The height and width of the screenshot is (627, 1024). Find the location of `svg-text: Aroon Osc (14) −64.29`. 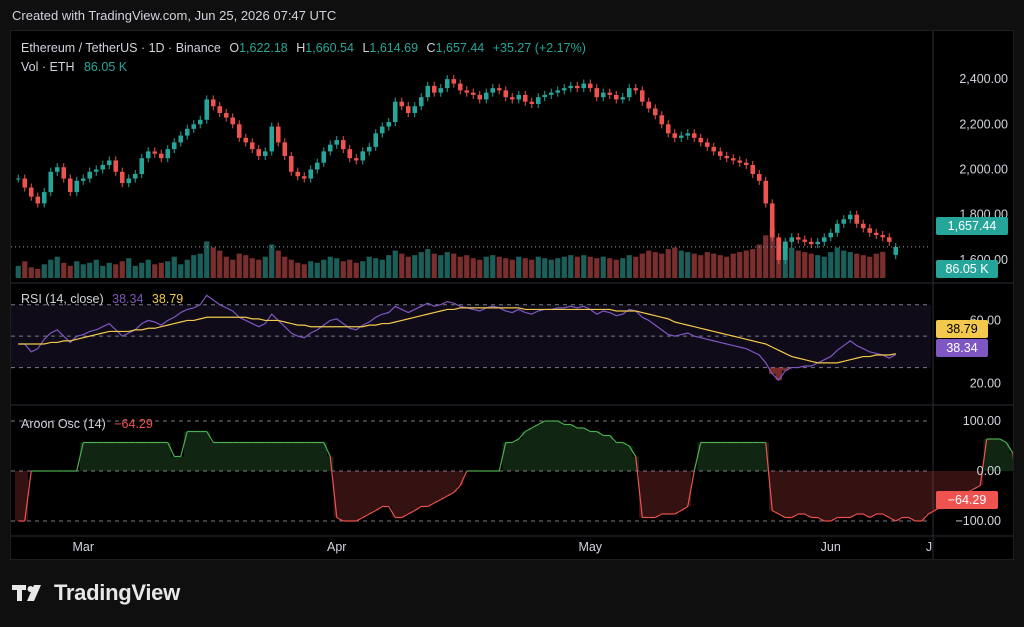

svg-text: Aroon Osc (14) −64.29 is located at coordinates (87, 424).